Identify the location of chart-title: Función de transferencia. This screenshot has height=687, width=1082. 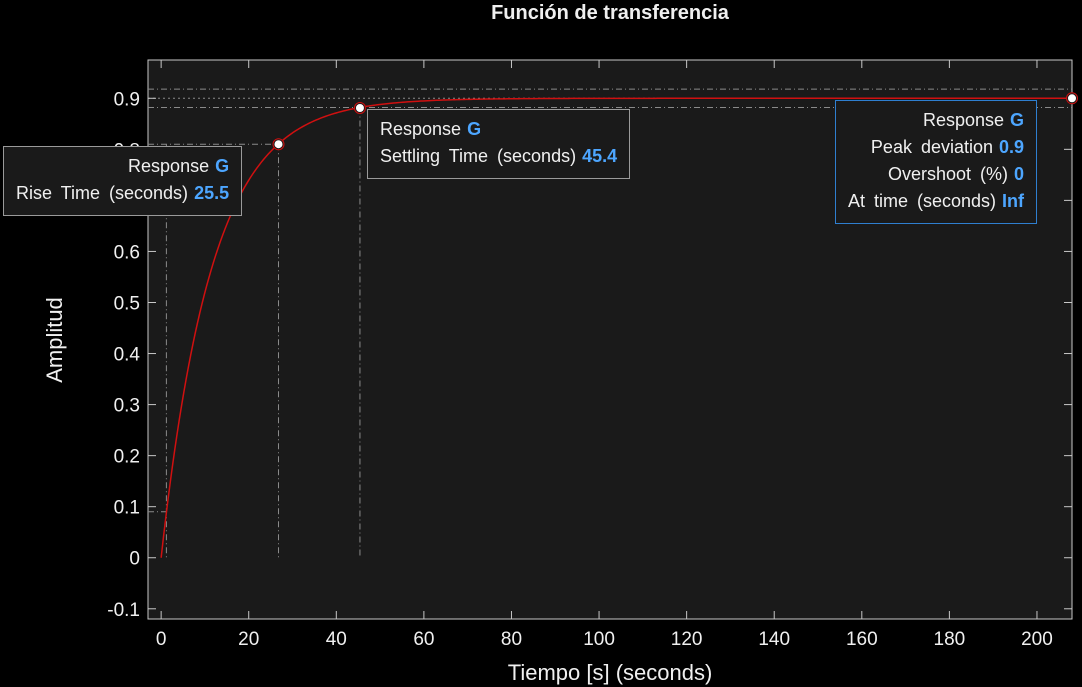
(610, 13).